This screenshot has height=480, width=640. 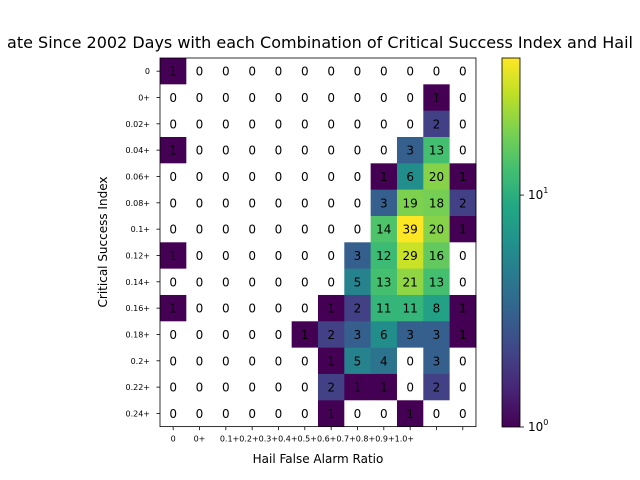 I want to click on y-tick-label: 0.06+, so click(x=137, y=176).